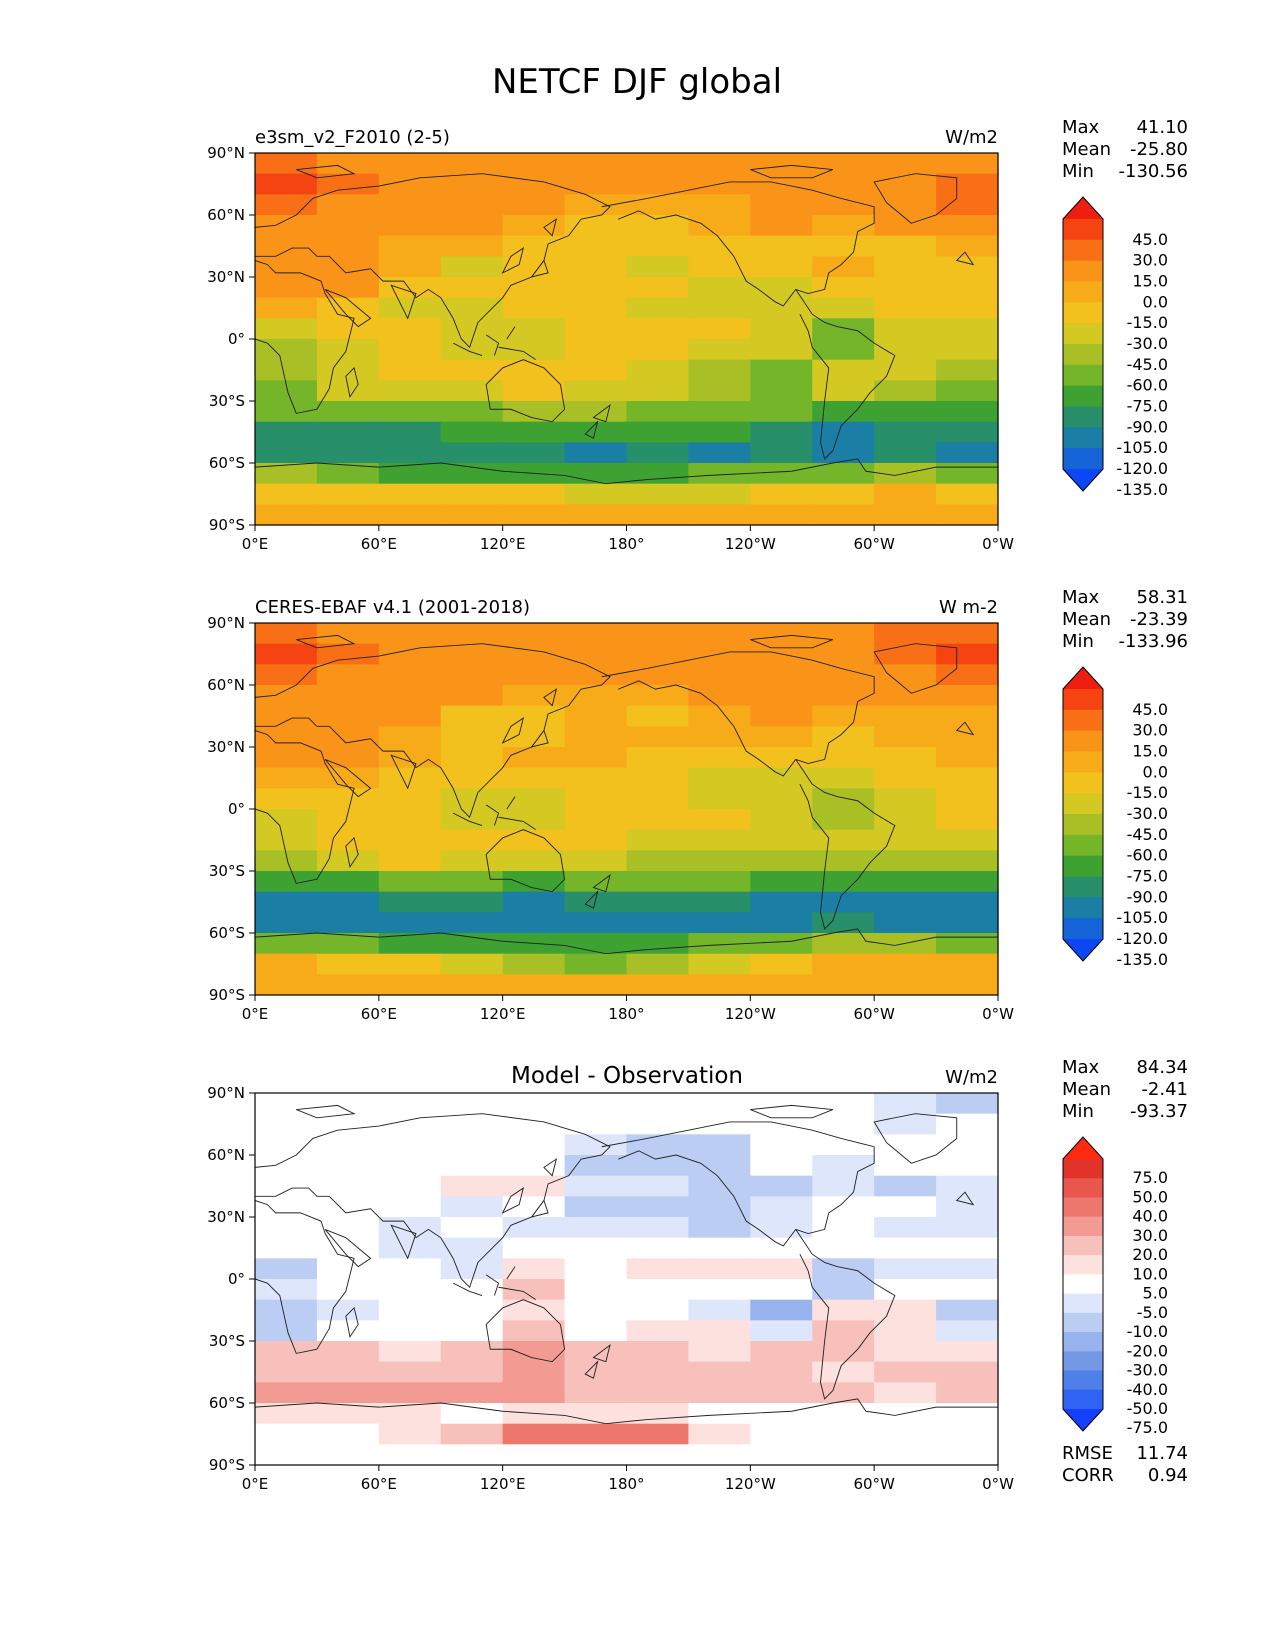 The width and height of the screenshot is (1275, 1650). What do you see at coordinates (874, 1014) in the screenshot?
I see `x-tick-label: 60°W` at bounding box center [874, 1014].